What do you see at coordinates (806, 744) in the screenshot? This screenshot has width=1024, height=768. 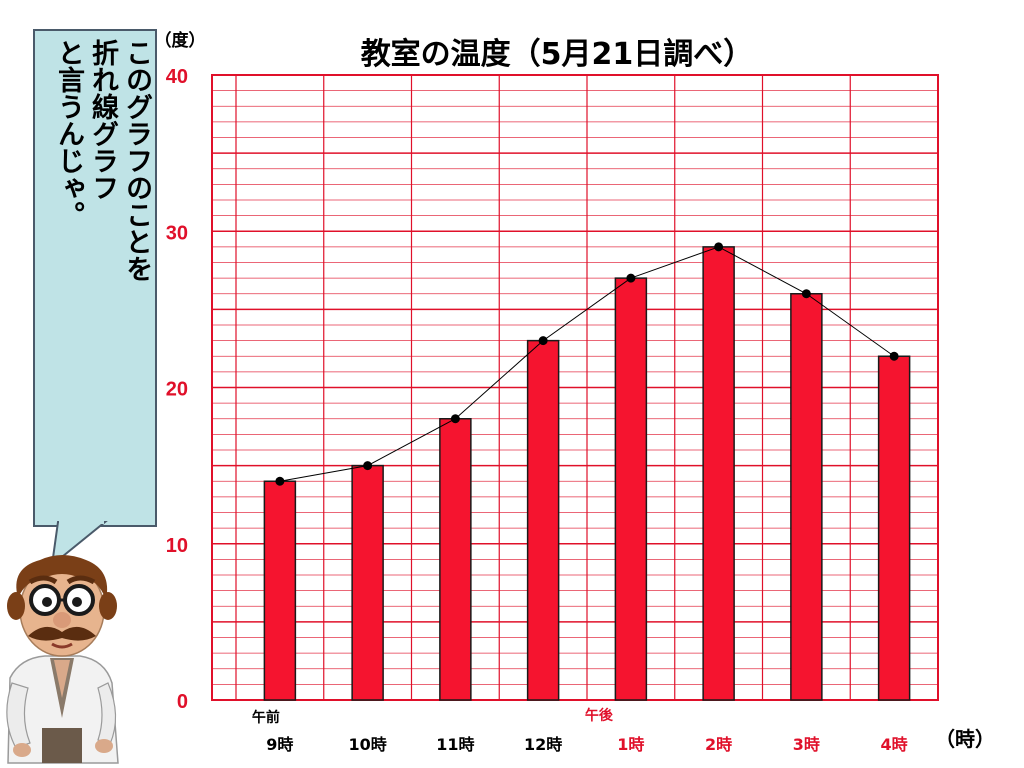 I see `x-tick-label: 3時` at bounding box center [806, 744].